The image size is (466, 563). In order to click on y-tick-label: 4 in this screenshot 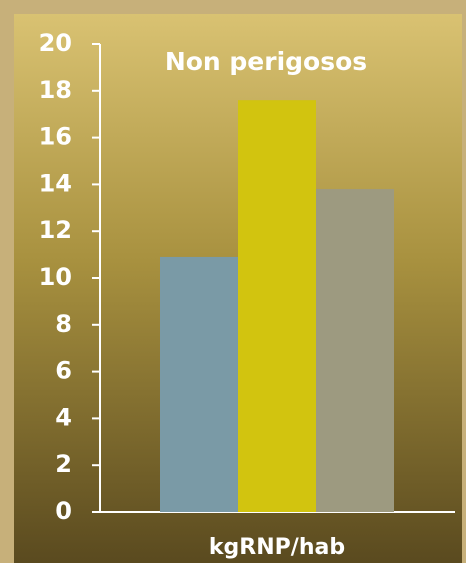, I will do `click(63, 417)`.